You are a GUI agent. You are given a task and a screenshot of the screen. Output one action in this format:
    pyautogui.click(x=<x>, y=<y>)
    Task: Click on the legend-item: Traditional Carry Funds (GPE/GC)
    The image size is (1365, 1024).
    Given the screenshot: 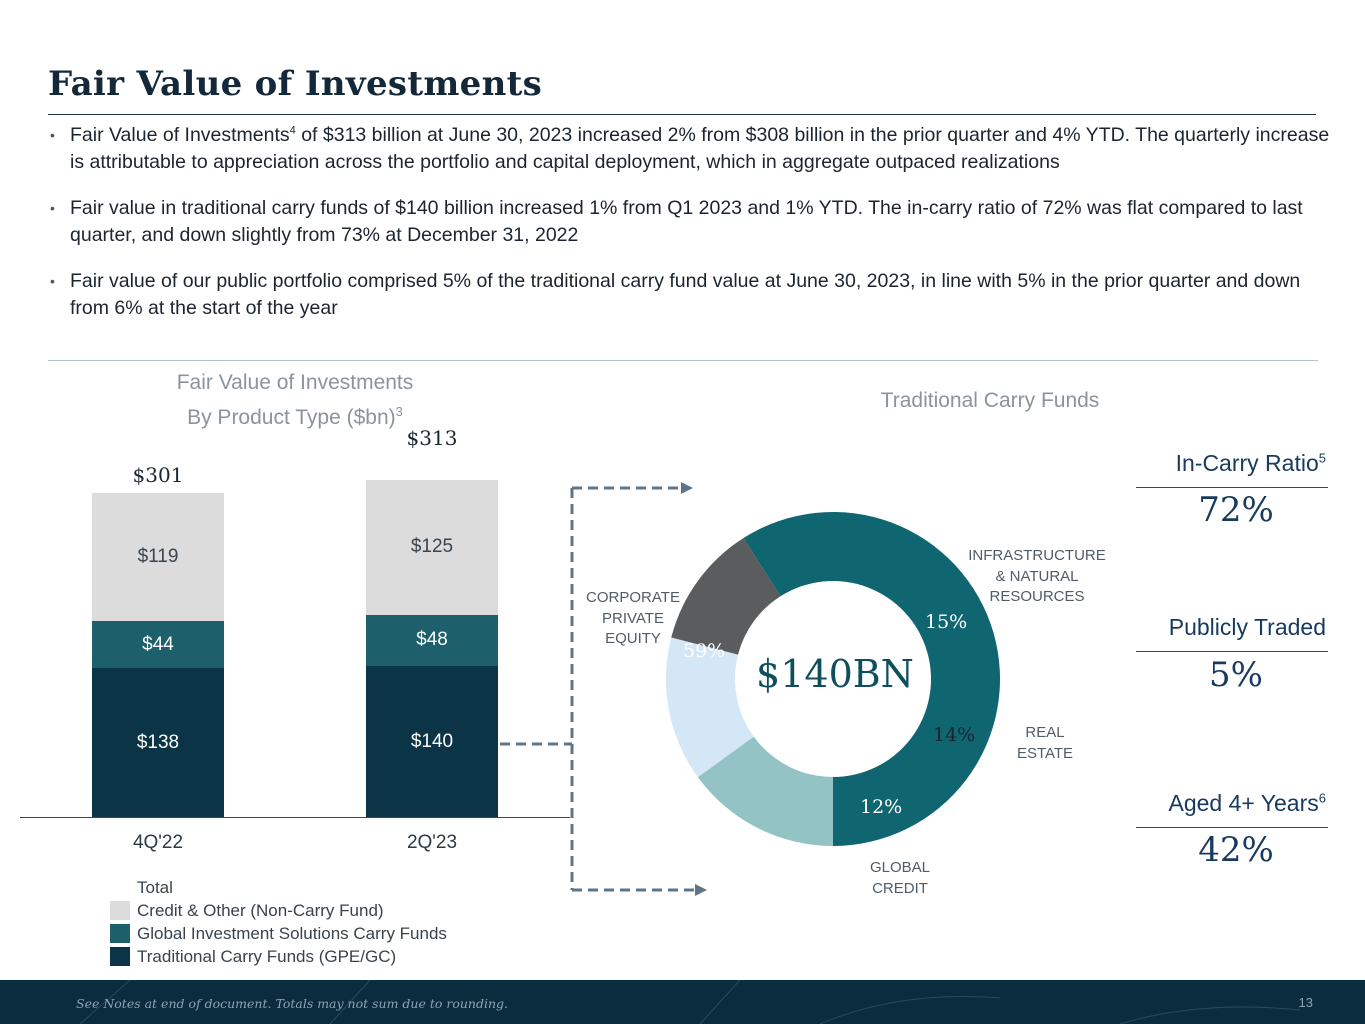 What is the action you would take?
    pyautogui.click(x=278, y=956)
    